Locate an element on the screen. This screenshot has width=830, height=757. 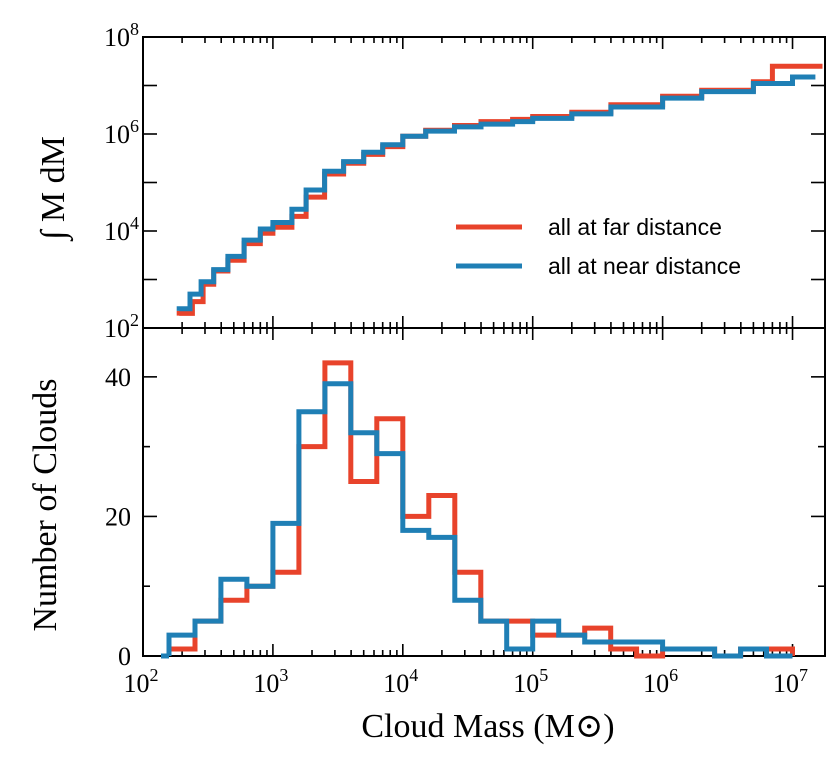
legend-label-far: all at far distance is located at coordinates (635, 227).